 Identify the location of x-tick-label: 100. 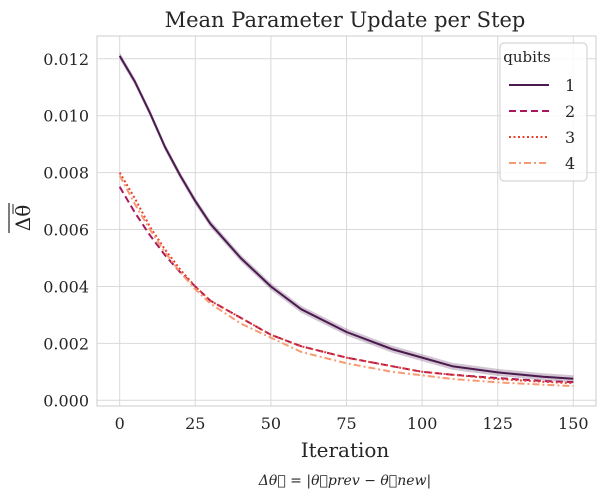
(422, 423).